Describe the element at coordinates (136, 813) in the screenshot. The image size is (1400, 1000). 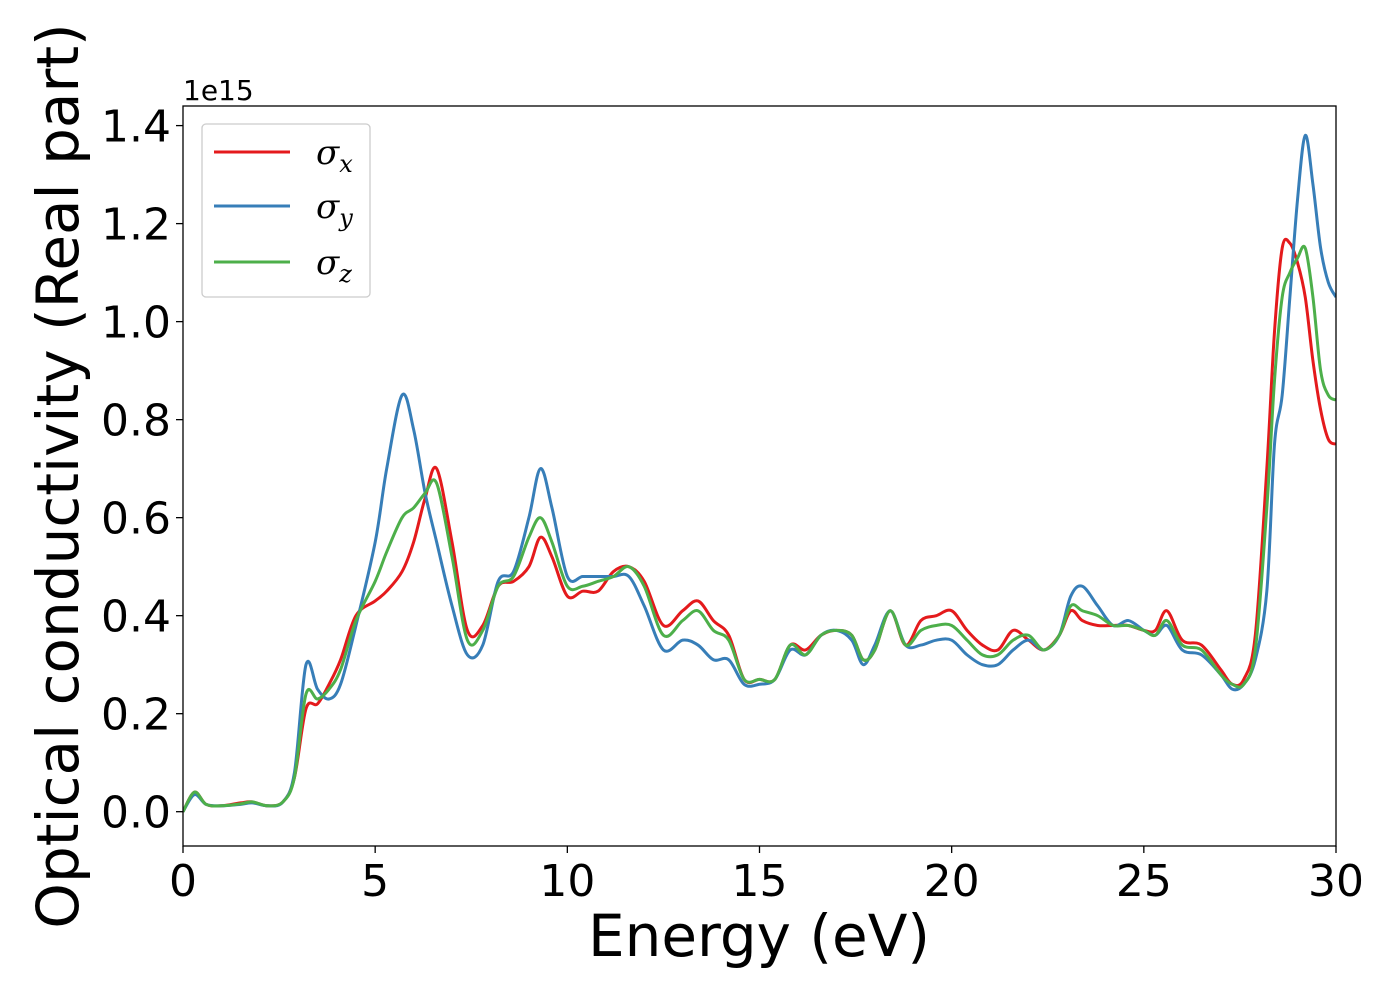
I see `y-tick-label: 0.0` at that location.